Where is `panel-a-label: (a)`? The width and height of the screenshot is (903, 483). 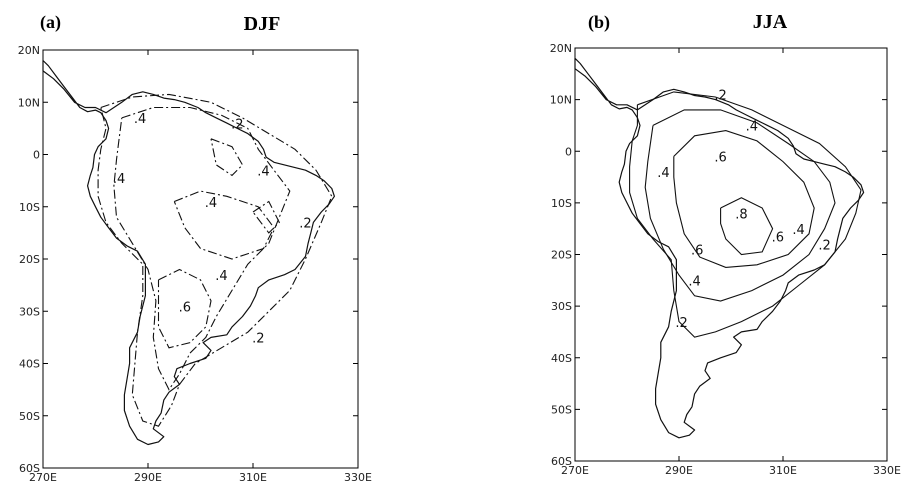
panel-a-label: (a) is located at coordinates (50, 22).